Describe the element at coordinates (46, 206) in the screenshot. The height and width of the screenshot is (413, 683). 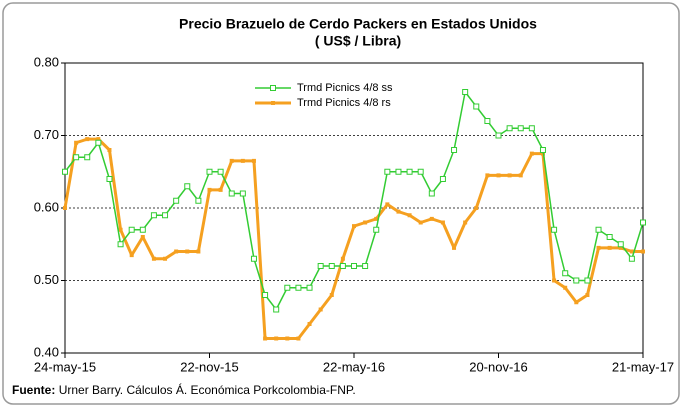
I see `y-tick-label: 0.60` at that location.